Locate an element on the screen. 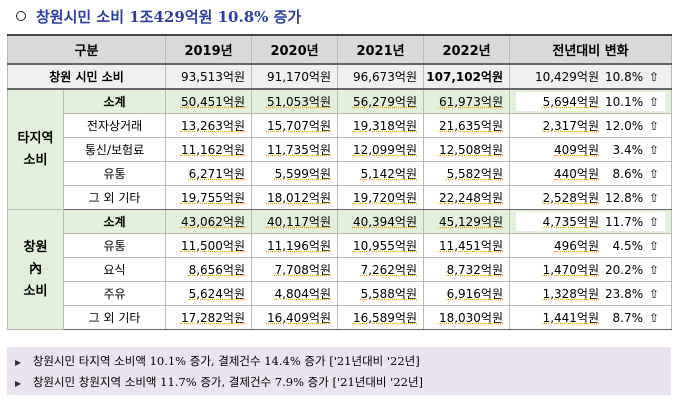 This screenshot has height=401, width=680. cell-2021: 16,589억원 is located at coordinates (381, 317).